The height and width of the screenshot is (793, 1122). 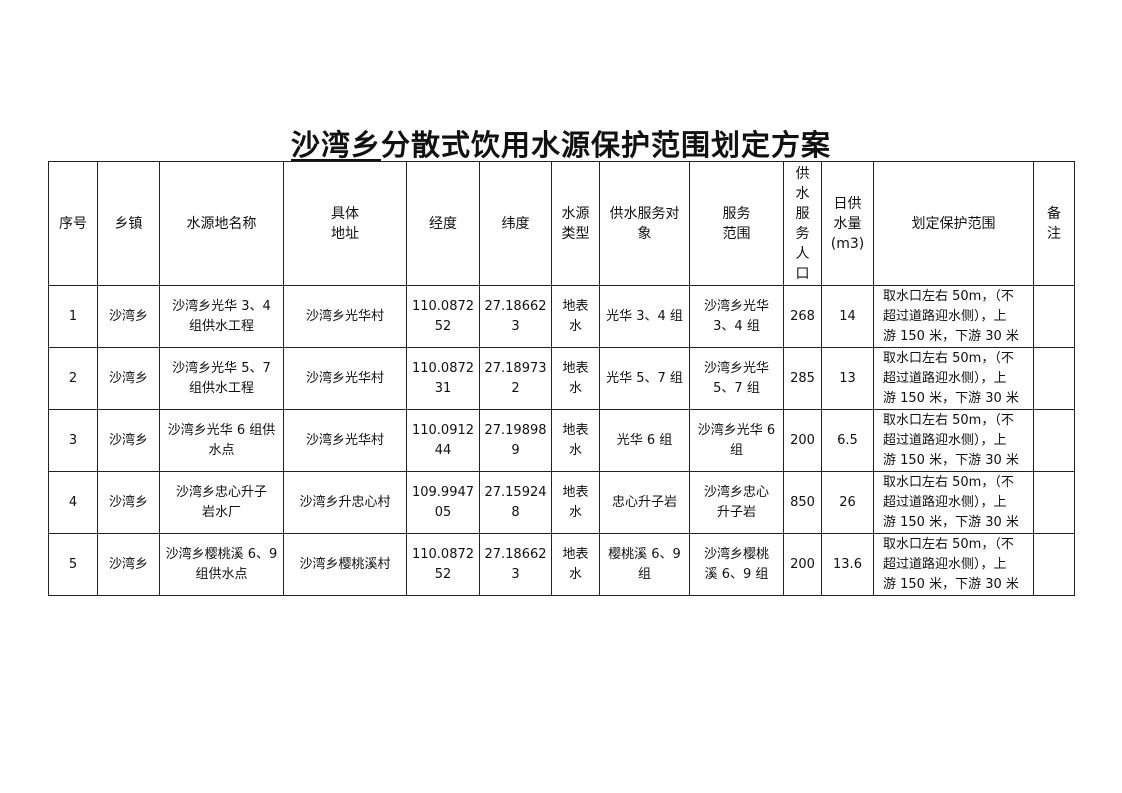 I want to click on document-title: 沙湾乡分散式饮用水源保护范围划定方案, so click(x=561, y=143).